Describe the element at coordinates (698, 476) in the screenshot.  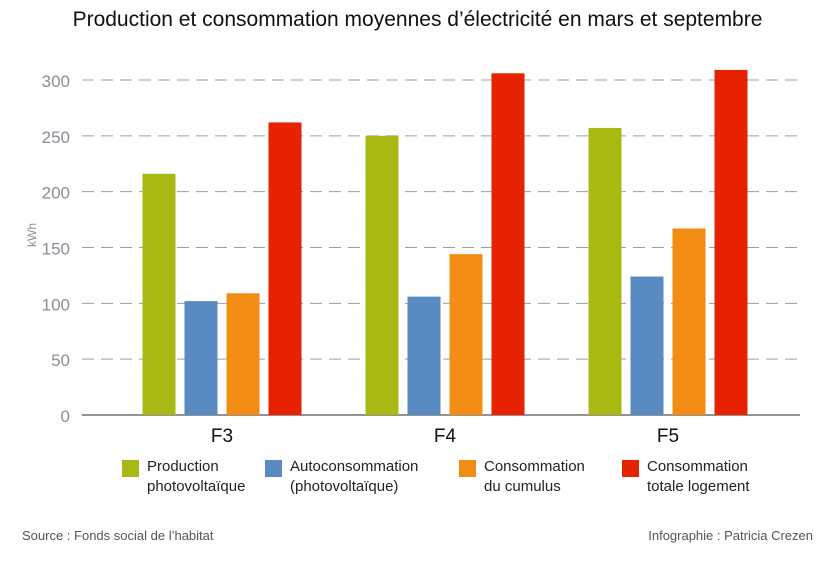
I see `legend-label: Consommation totale logement` at that location.